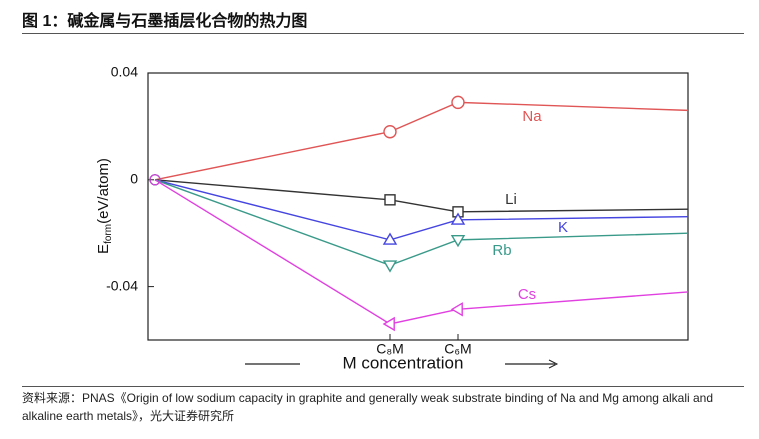 The height and width of the screenshot is (439, 759). I want to click on figure-title: 图 1：碱金属与石墨插层化合物的热力图, so click(165, 21).